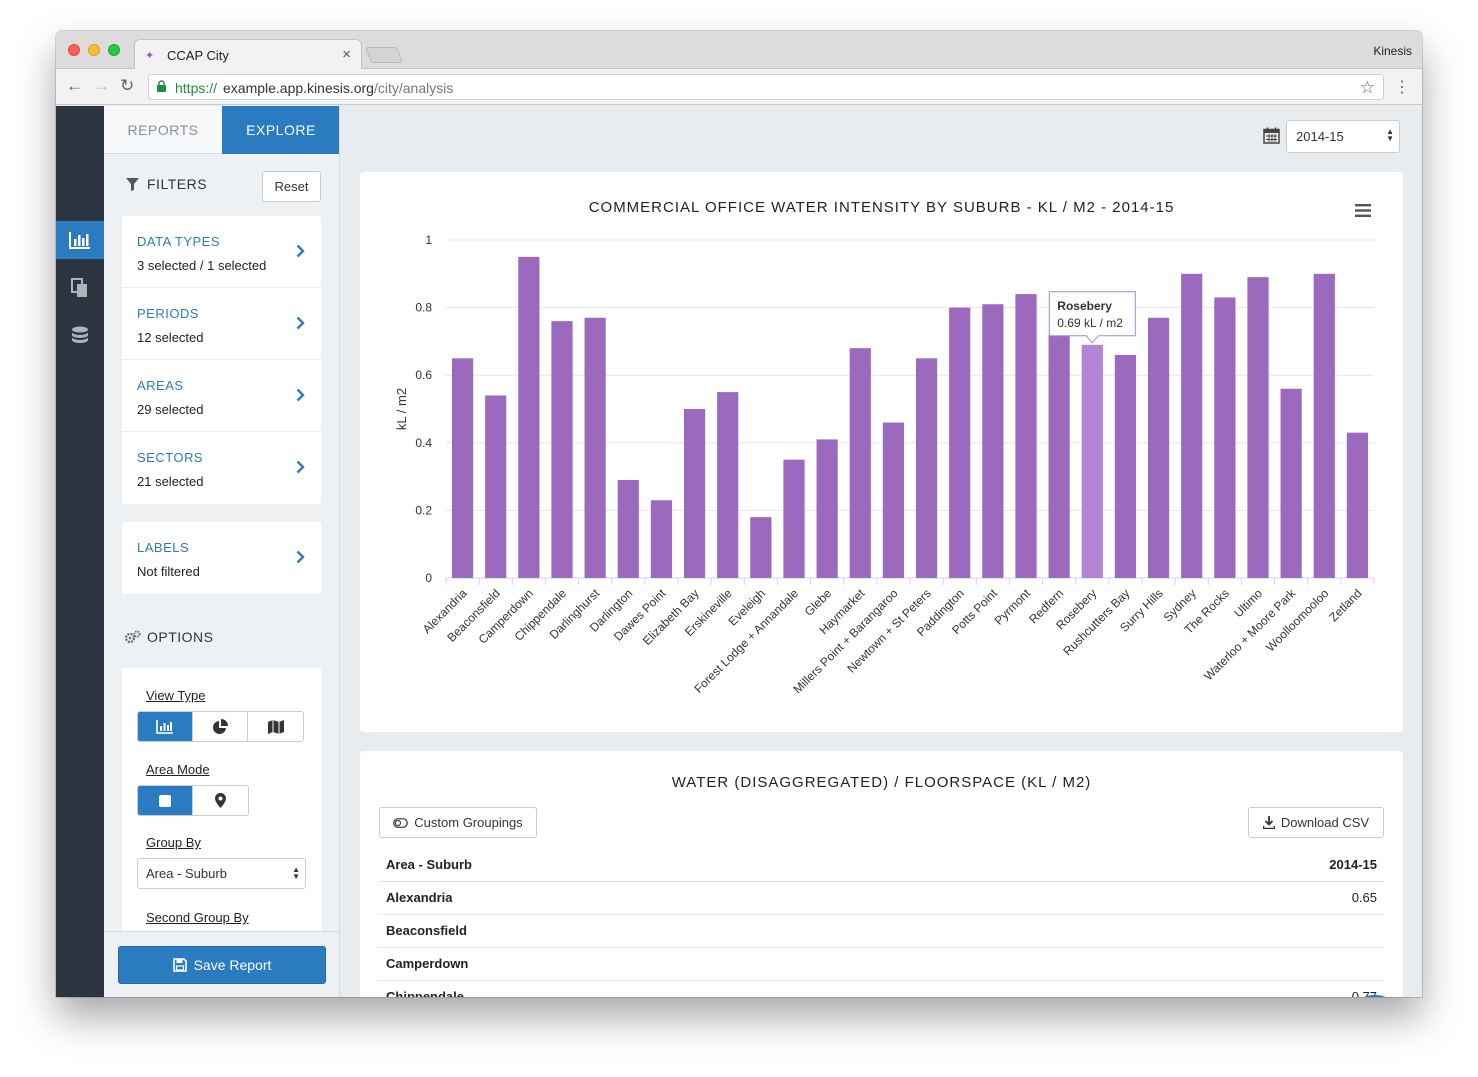 The height and width of the screenshot is (1077, 1478). Describe the element at coordinates (1367, 87) in the screenshot. I see `bookmark-star-icon: ☆` at that location.